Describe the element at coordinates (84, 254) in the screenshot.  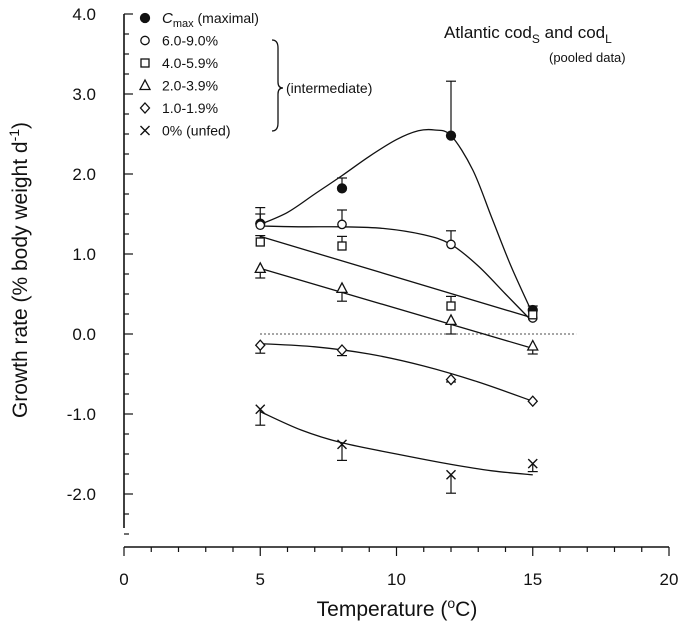
I see `y-tick-label: 1.0` at that location.